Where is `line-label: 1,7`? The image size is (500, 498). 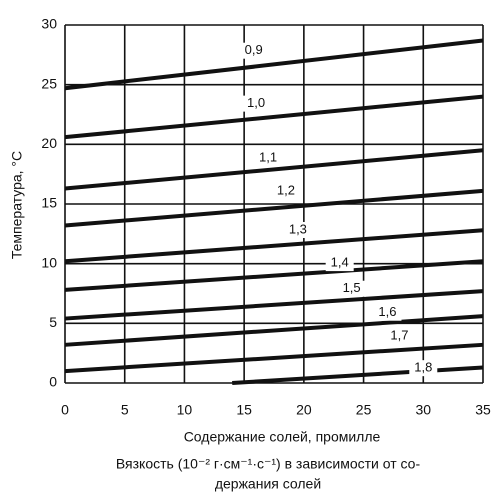 line-label: 1,7 is located at coordinates (399, 335).